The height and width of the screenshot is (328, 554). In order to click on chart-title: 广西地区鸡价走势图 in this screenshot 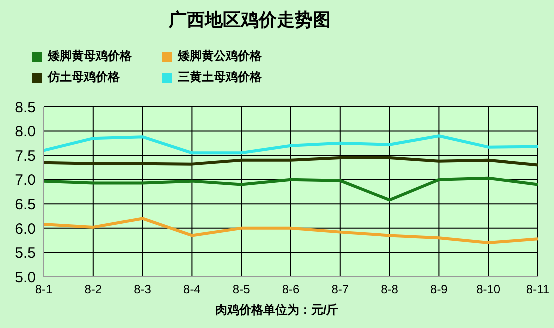, I will do `click(250, 20)`.